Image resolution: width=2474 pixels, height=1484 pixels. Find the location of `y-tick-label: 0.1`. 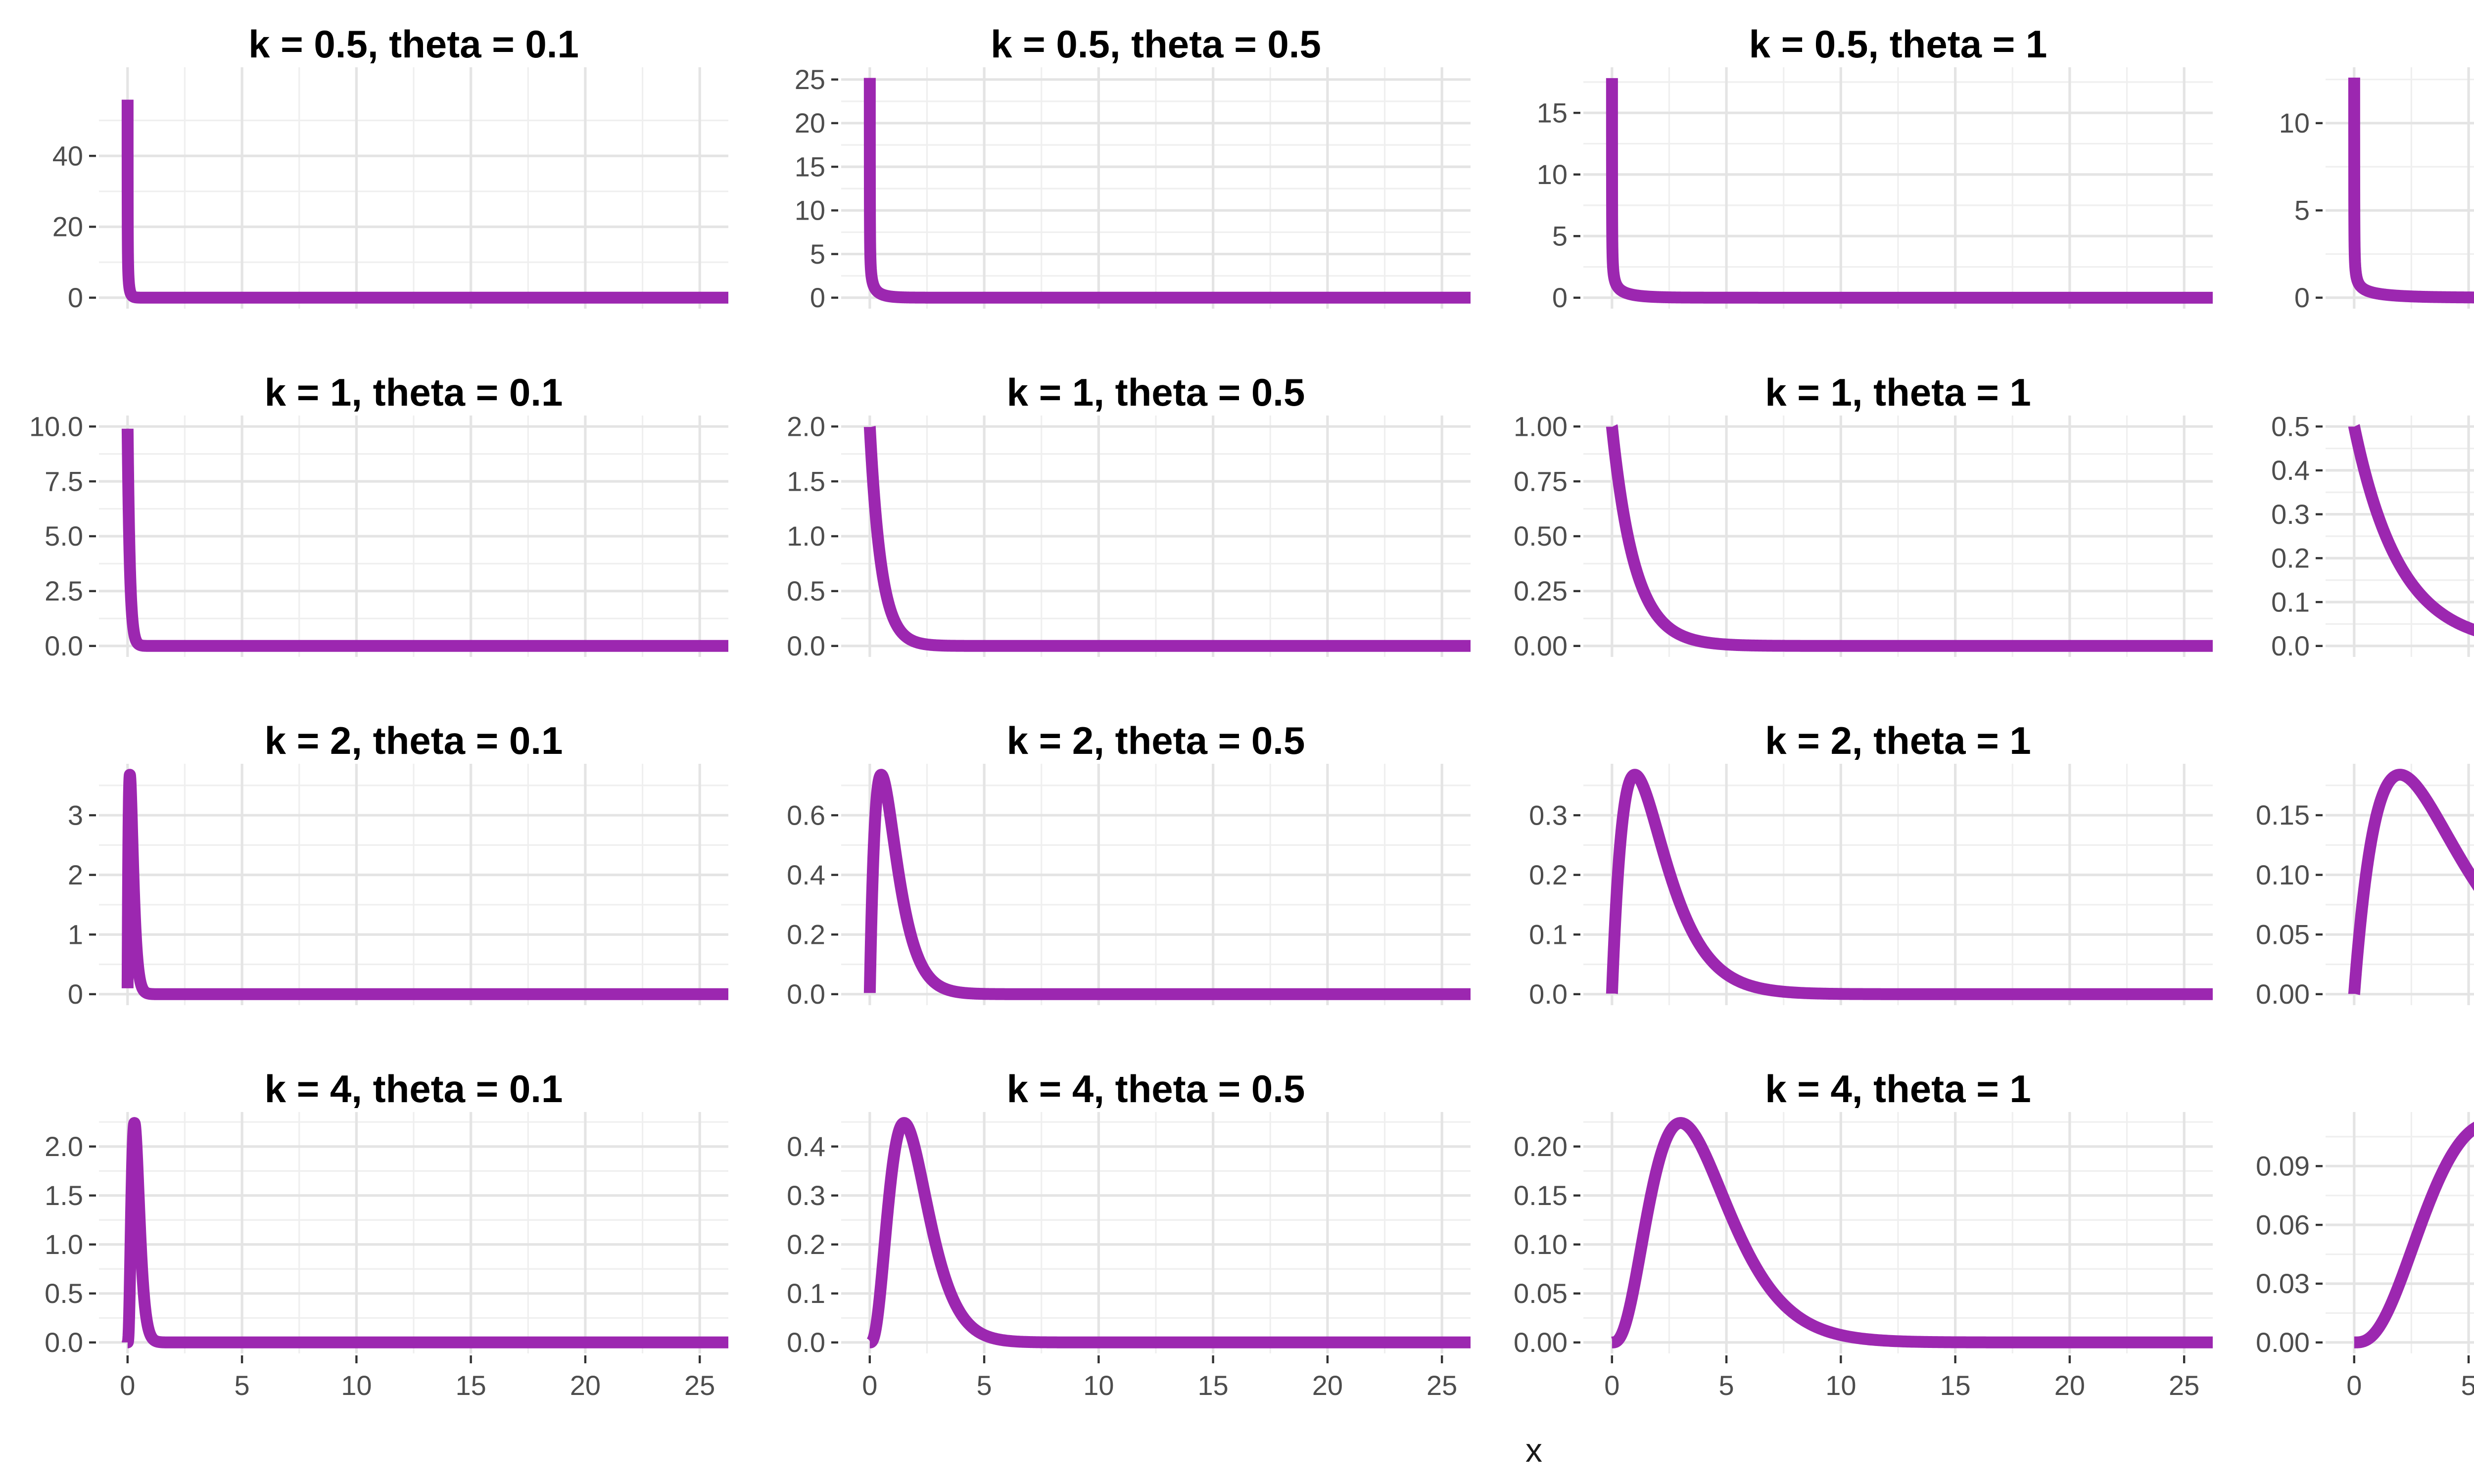

y-tick-label: 0.1 is located at coordinates (2290, 601).